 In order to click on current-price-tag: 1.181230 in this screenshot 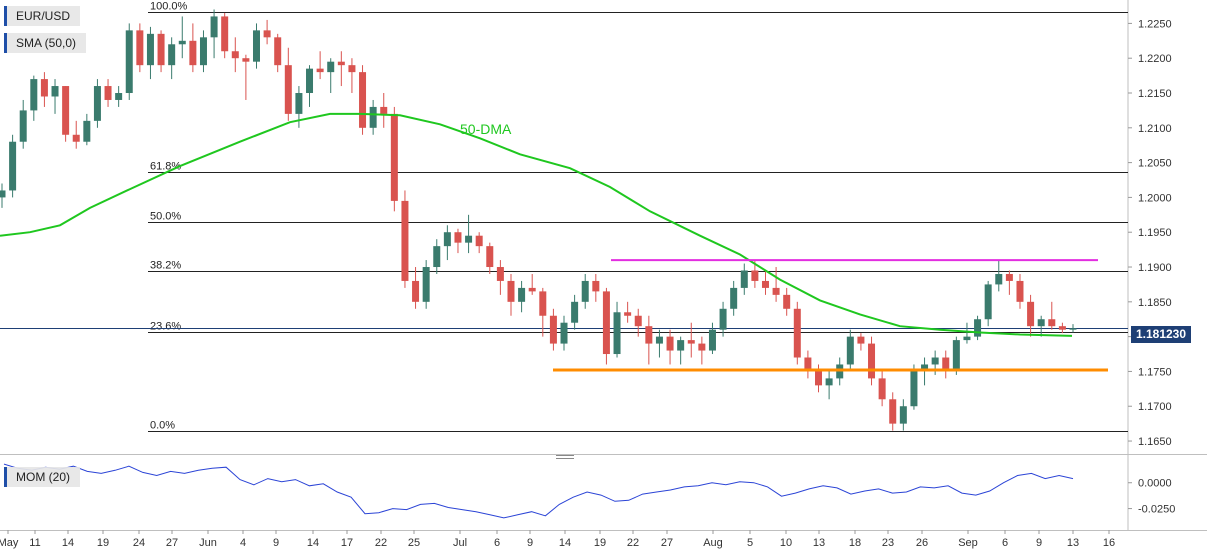, I will do `click(1161, 334)`.